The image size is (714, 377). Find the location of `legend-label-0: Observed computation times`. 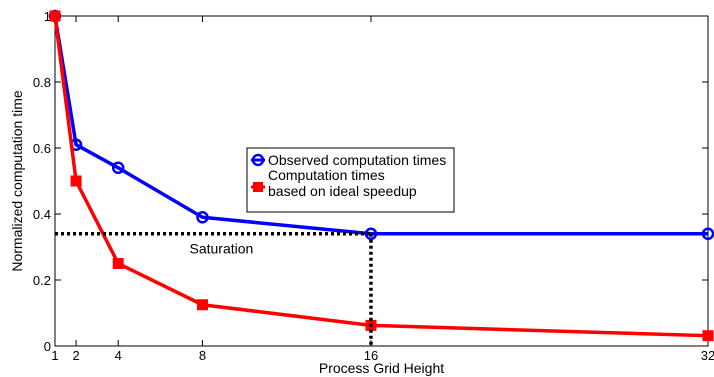

legend-label-0: Observed computation times is located at coordinates (357, 160).